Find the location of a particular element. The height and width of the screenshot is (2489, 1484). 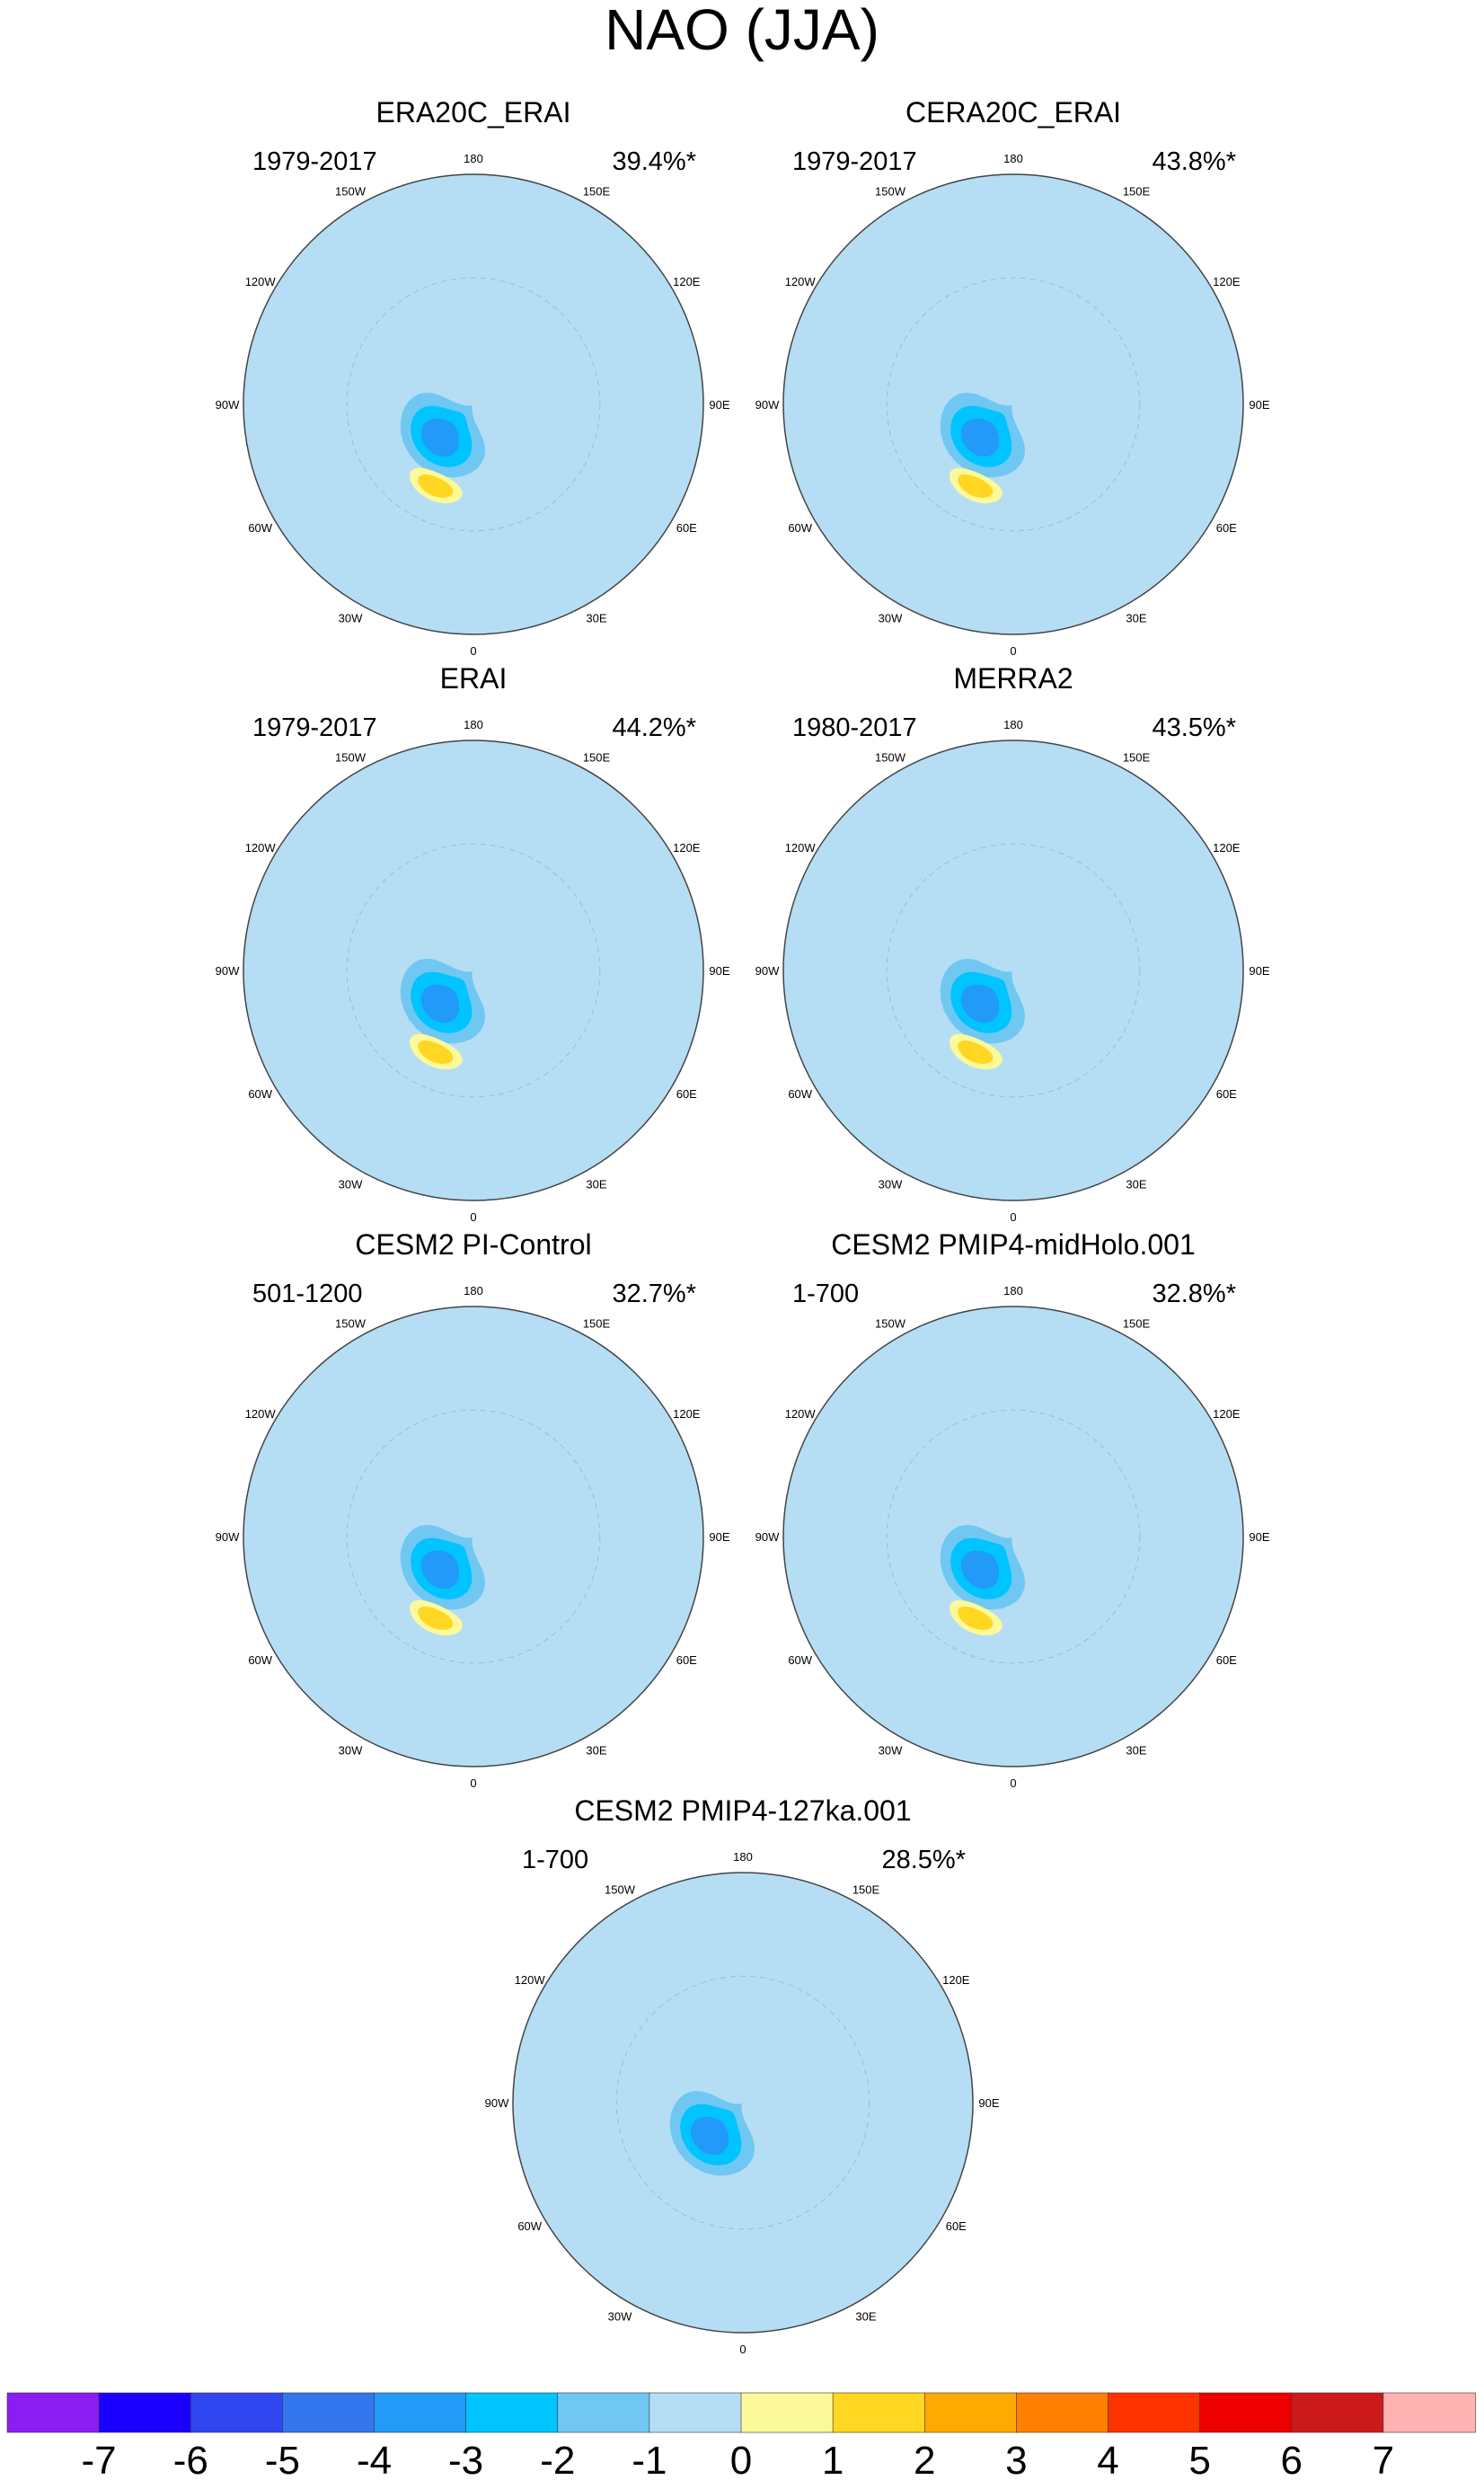

panel-title: CESM2 PMIP4-midHolo.001 is located at coordinates (1013, 1244).